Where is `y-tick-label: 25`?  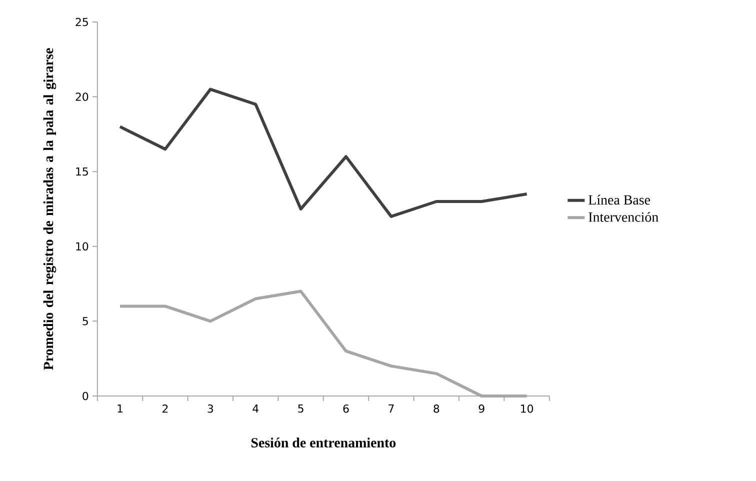
y-tick-label: 25 is located at coordinates (82, 22).